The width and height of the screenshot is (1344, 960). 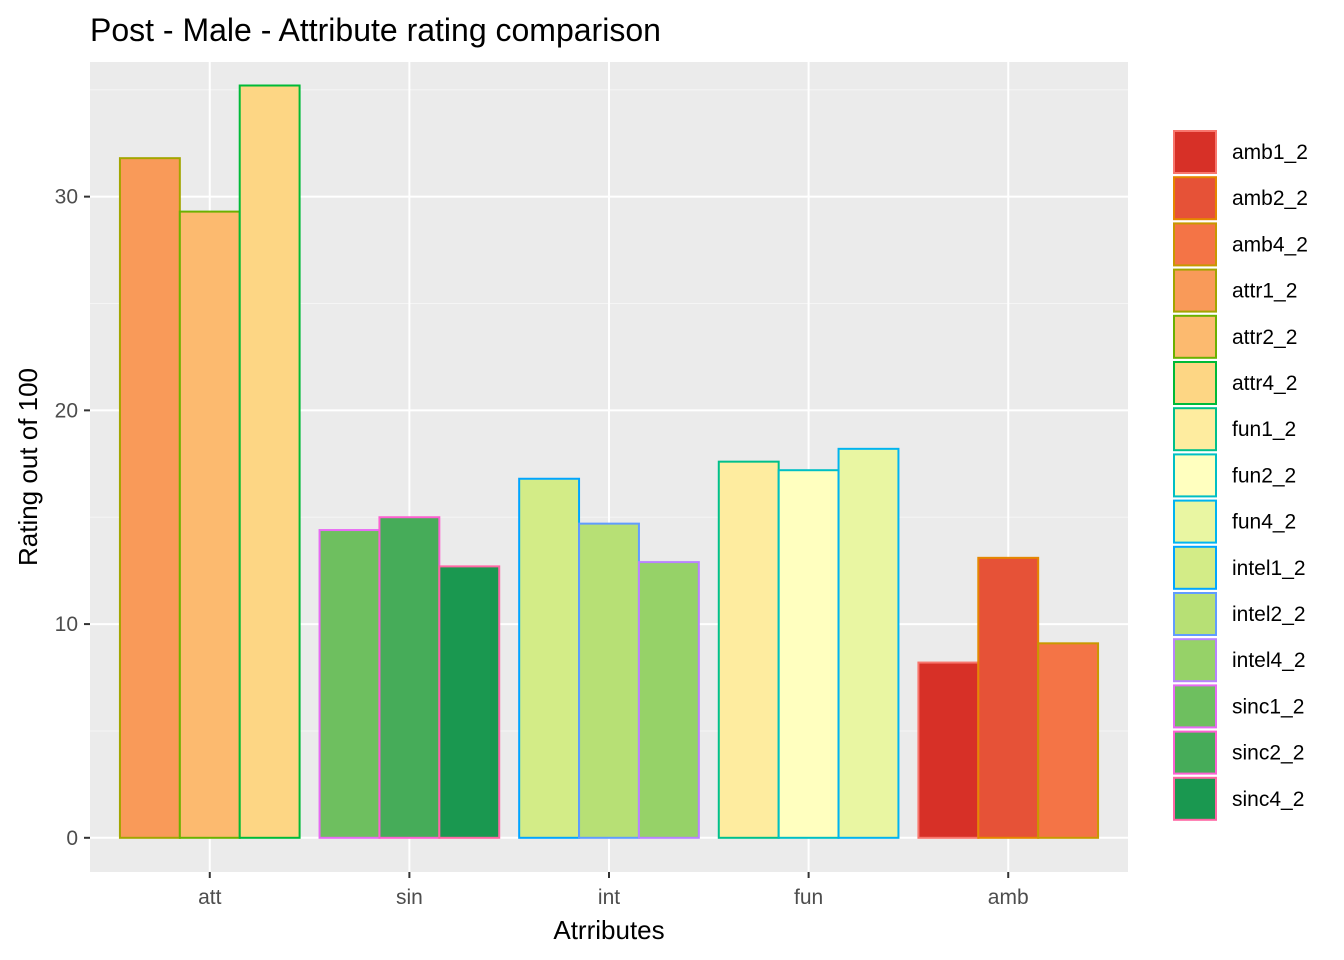 I want to click on y-tick-label: 20, so click(x=66, y=410).